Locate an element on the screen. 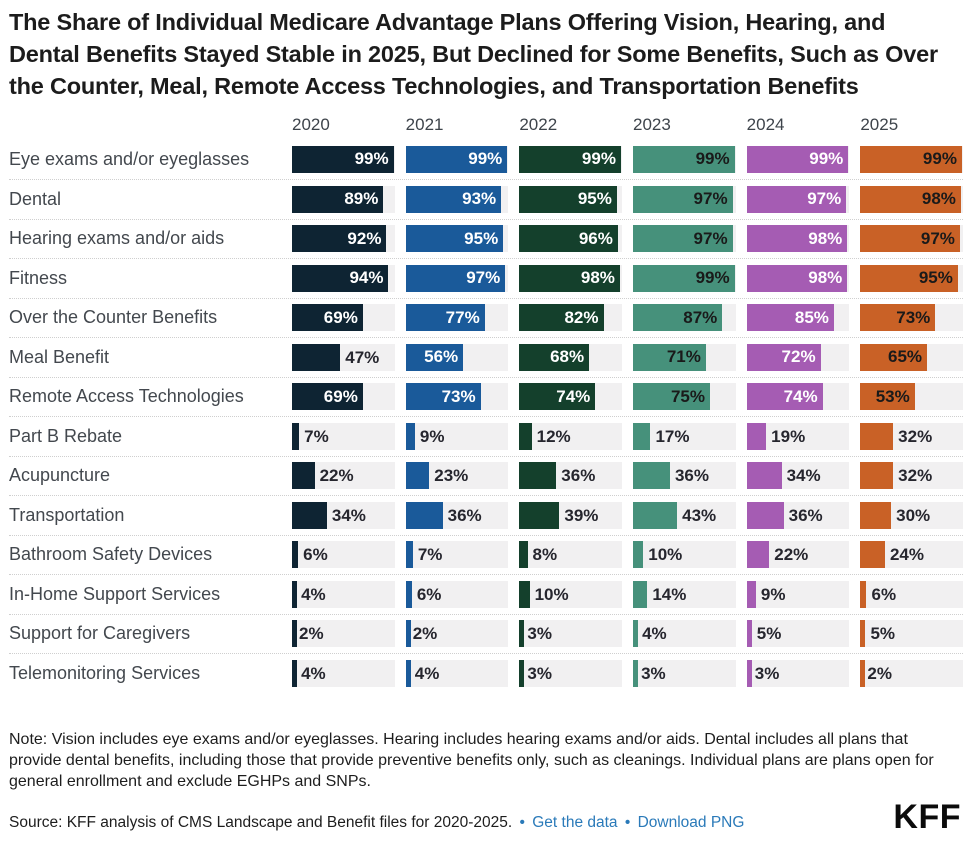 The height and width of the screenshot is (850, 975). bar-cell-2024: 74% is located at coordinates (798, 397).